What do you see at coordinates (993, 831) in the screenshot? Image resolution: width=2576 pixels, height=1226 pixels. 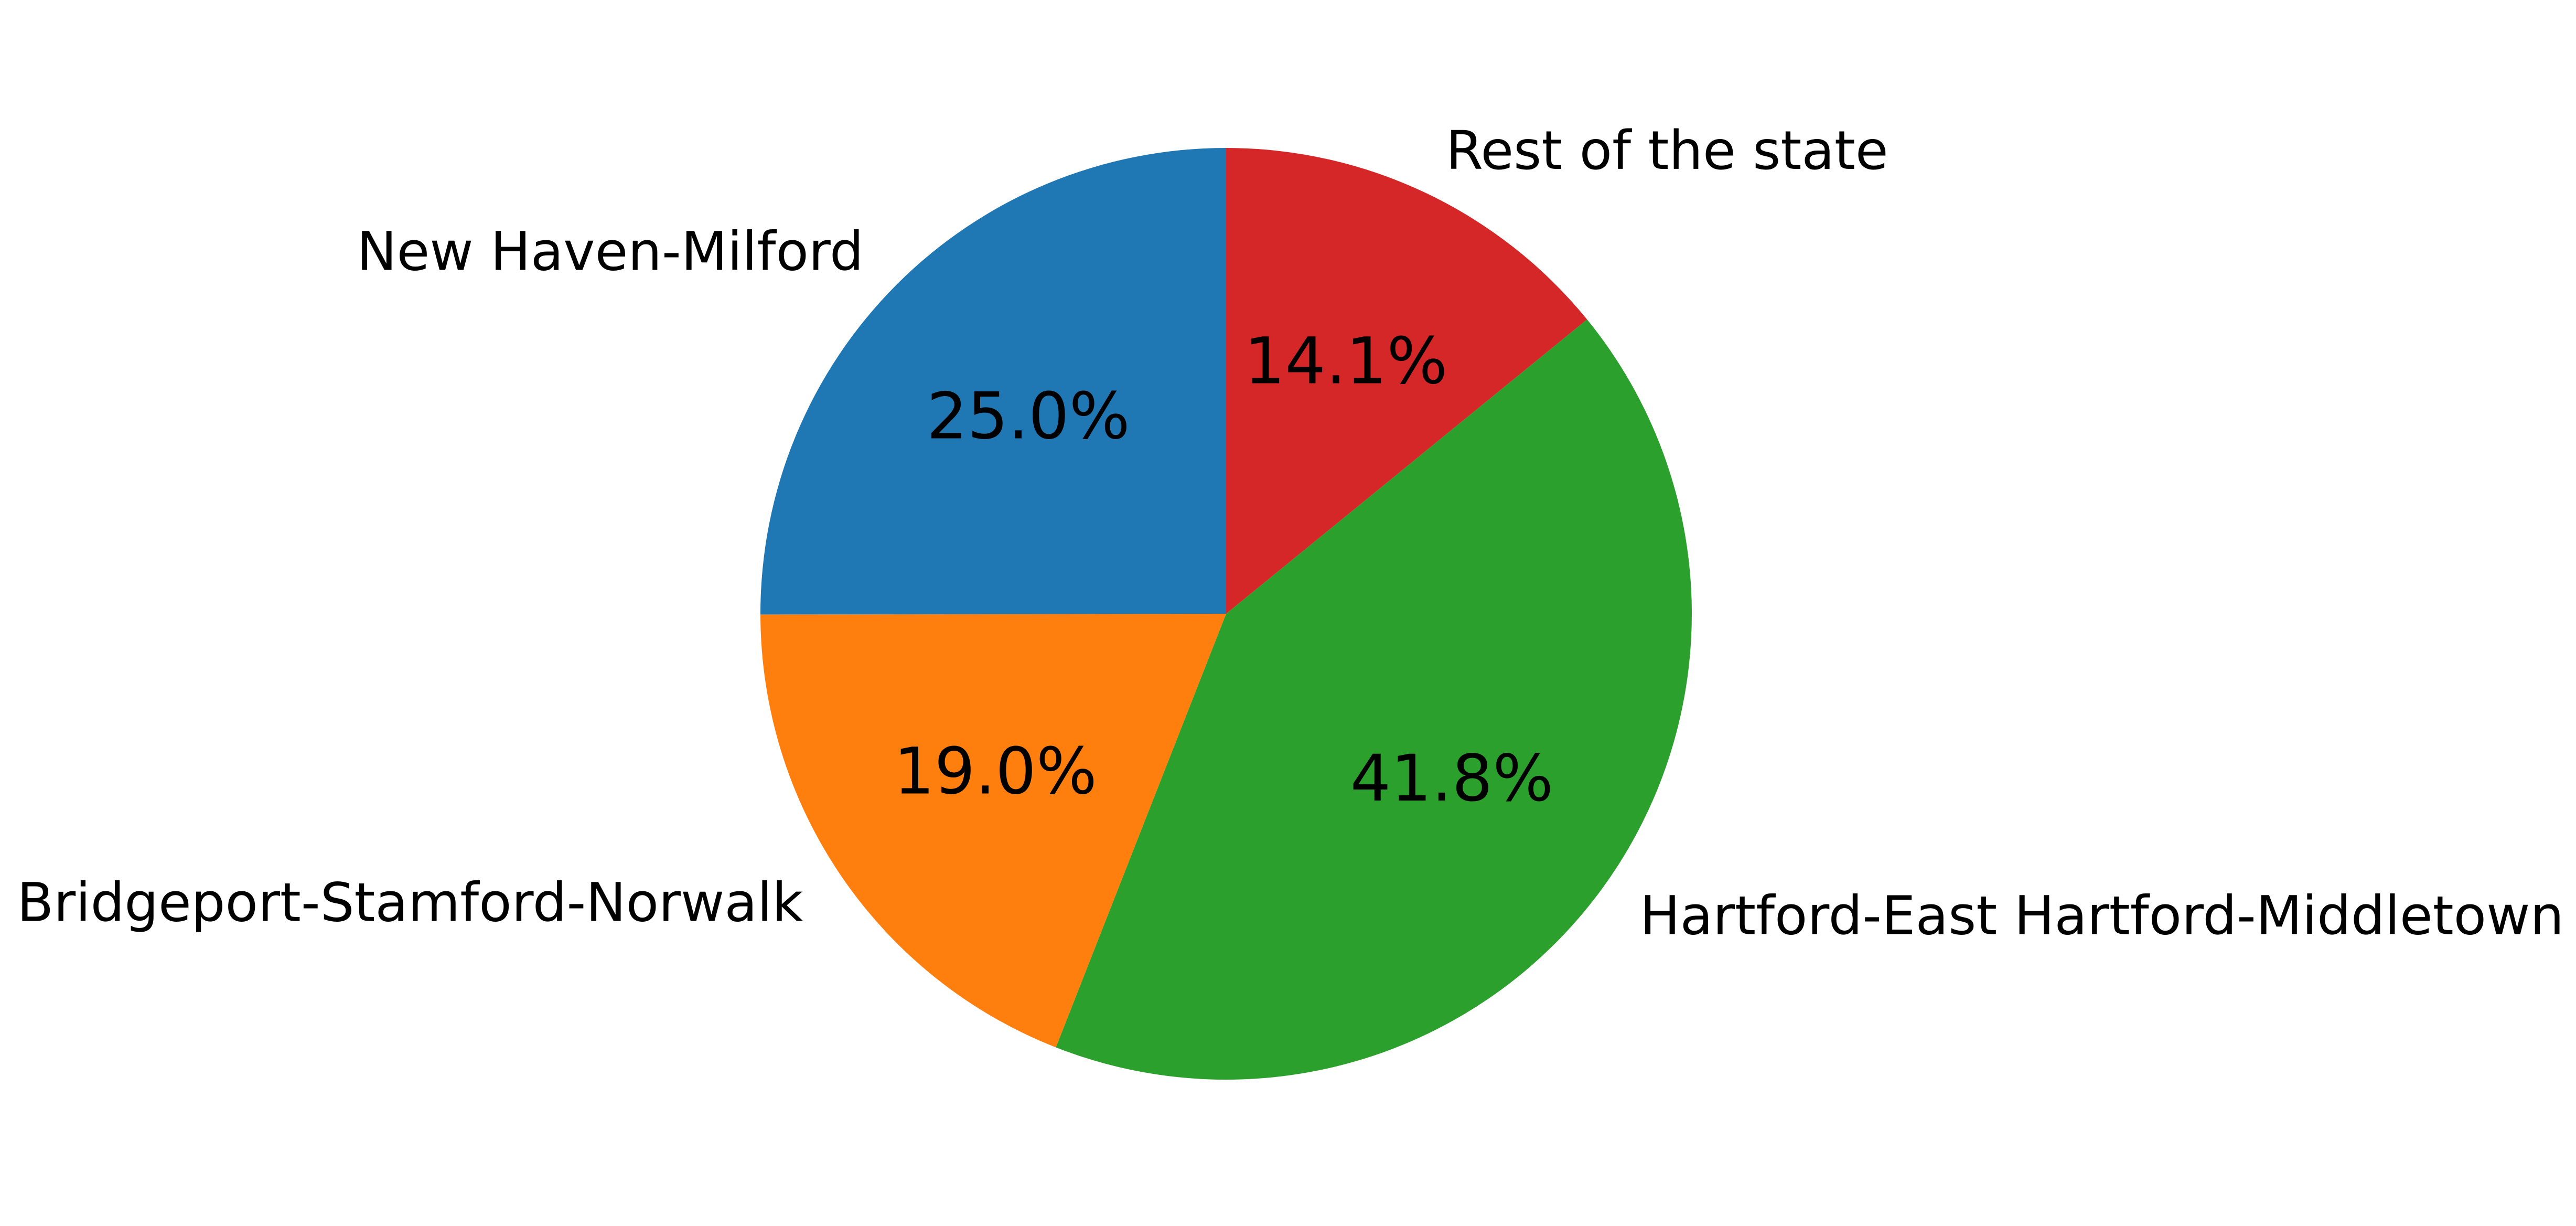 I see `pie-slice-bridgeport-stamford-norwalk` at bounding box center [993, 831].